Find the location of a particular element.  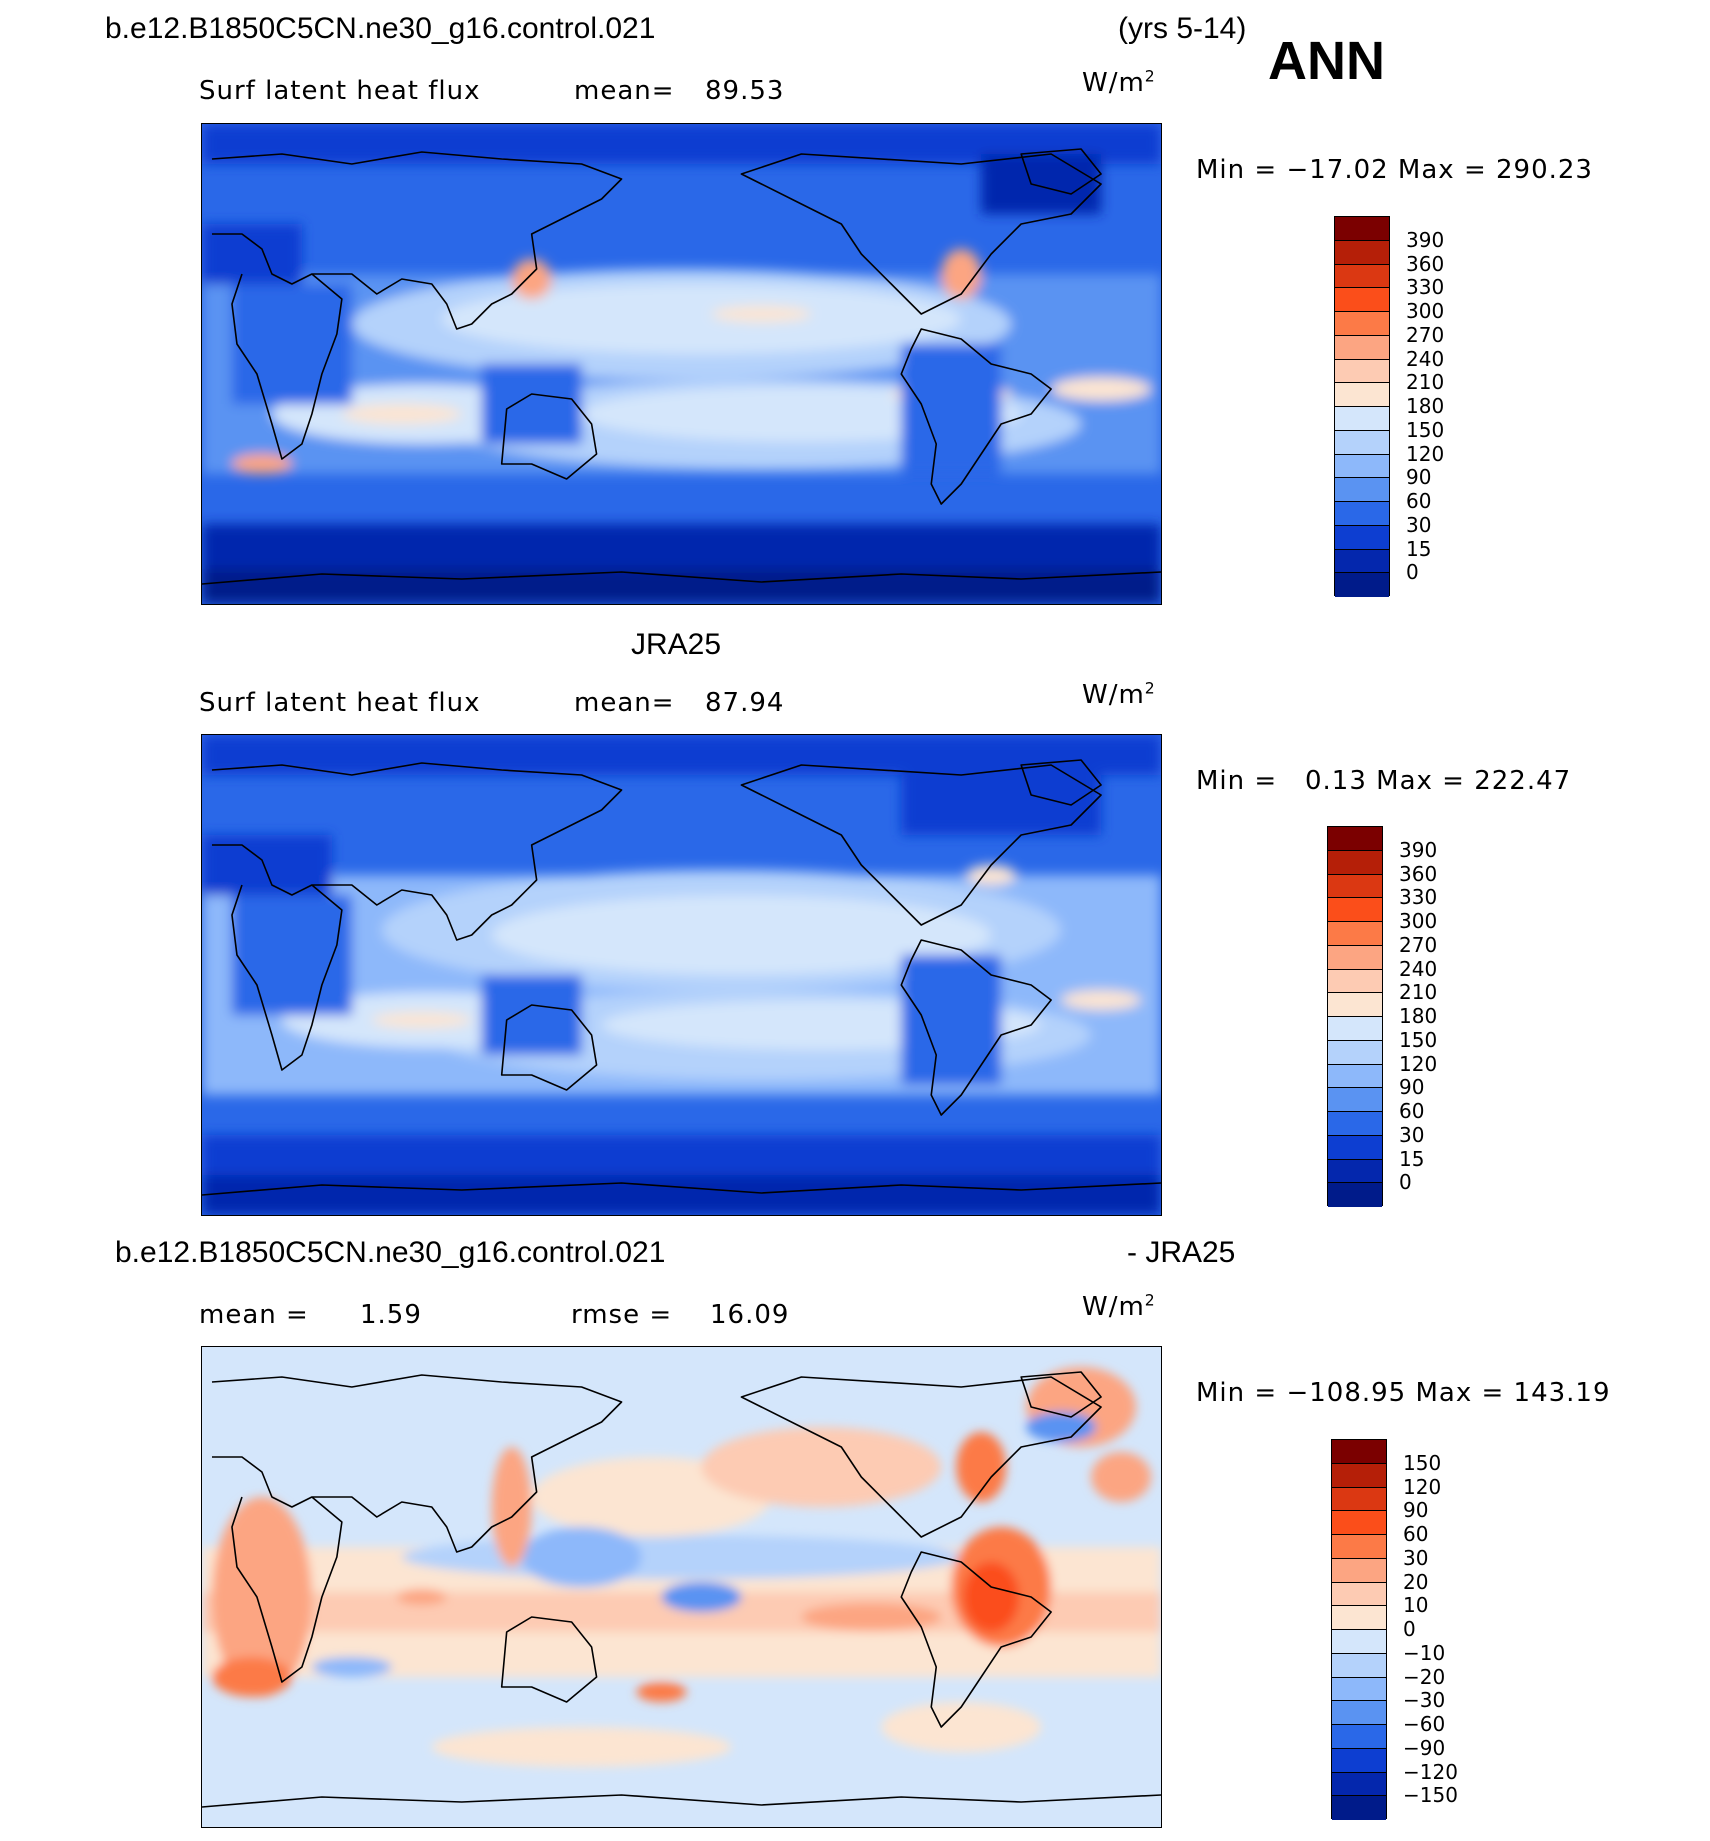

minus-label: - JRA25 is located at coordinates (1181, 1252).